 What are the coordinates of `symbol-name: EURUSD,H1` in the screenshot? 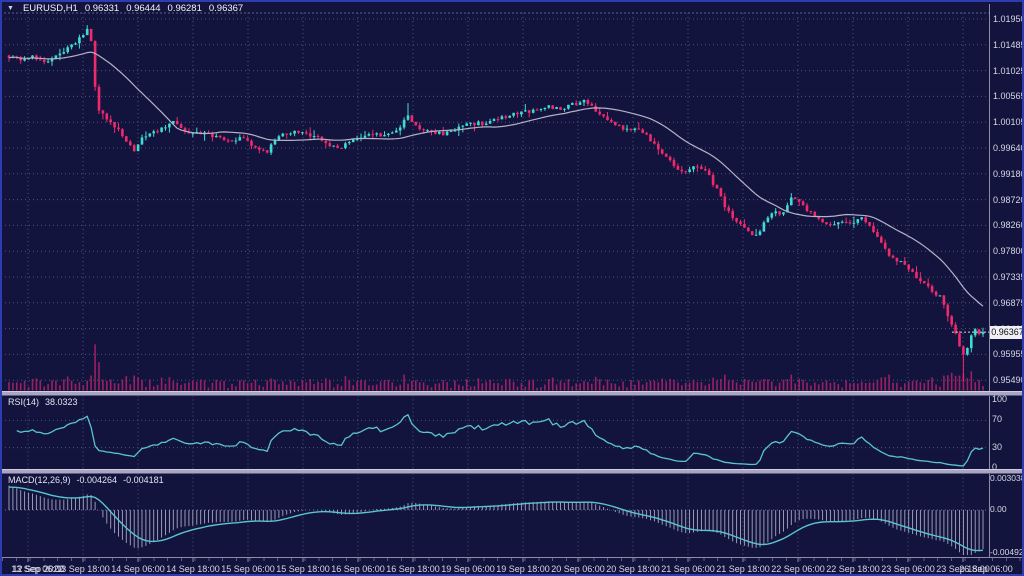 It's located at (50, 8).